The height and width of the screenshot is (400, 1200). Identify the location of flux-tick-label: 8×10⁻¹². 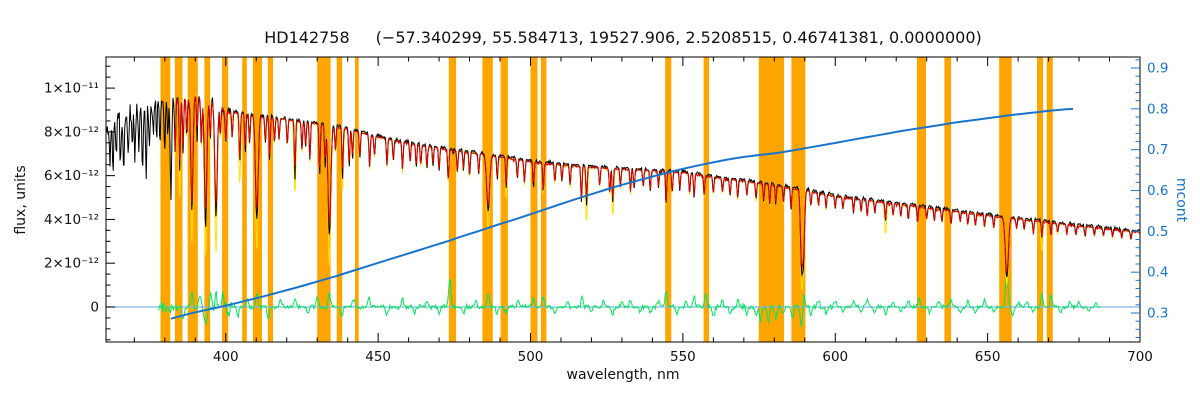
(71, 132).